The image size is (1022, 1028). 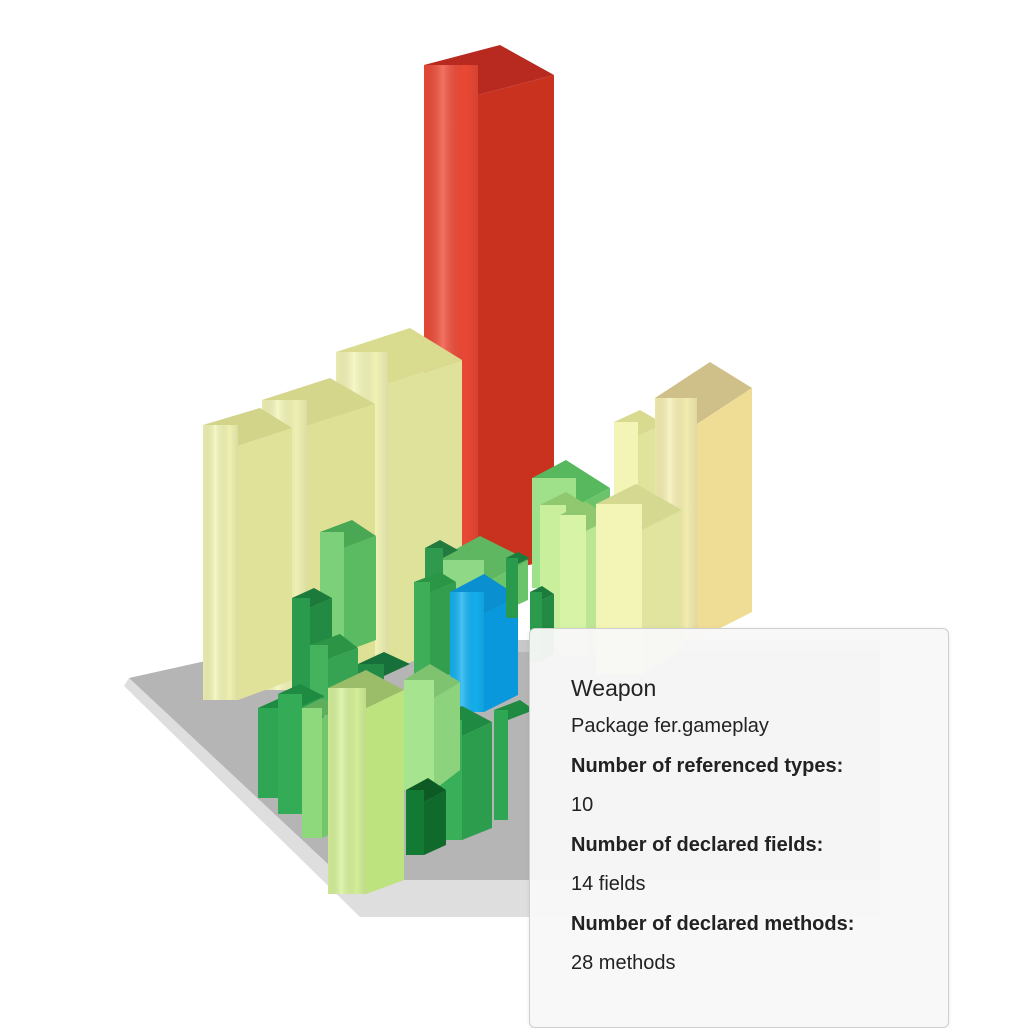 What do you see at coordinates (426, 816) in the screenshot?
I see `building-darkest-green-front` at bounding box center [426, 816].